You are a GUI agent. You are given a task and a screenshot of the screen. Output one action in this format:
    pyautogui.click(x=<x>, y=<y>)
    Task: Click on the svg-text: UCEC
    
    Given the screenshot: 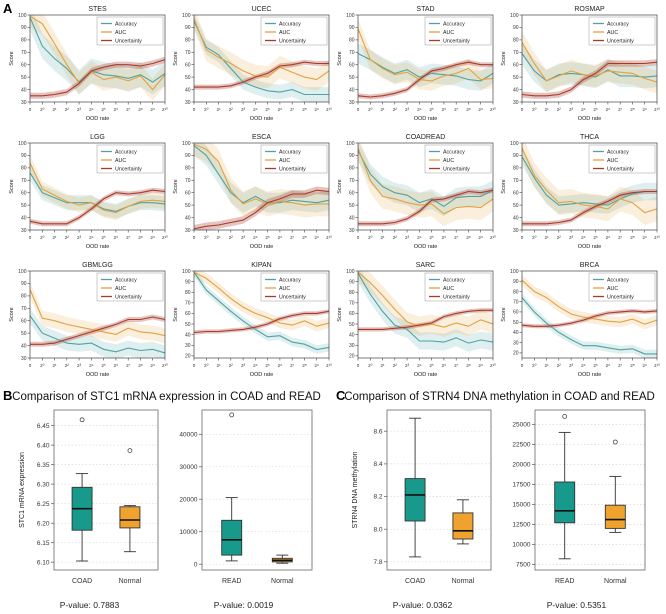 What is the action you would take?
    pyautogui.click(x=262, y=9)
    